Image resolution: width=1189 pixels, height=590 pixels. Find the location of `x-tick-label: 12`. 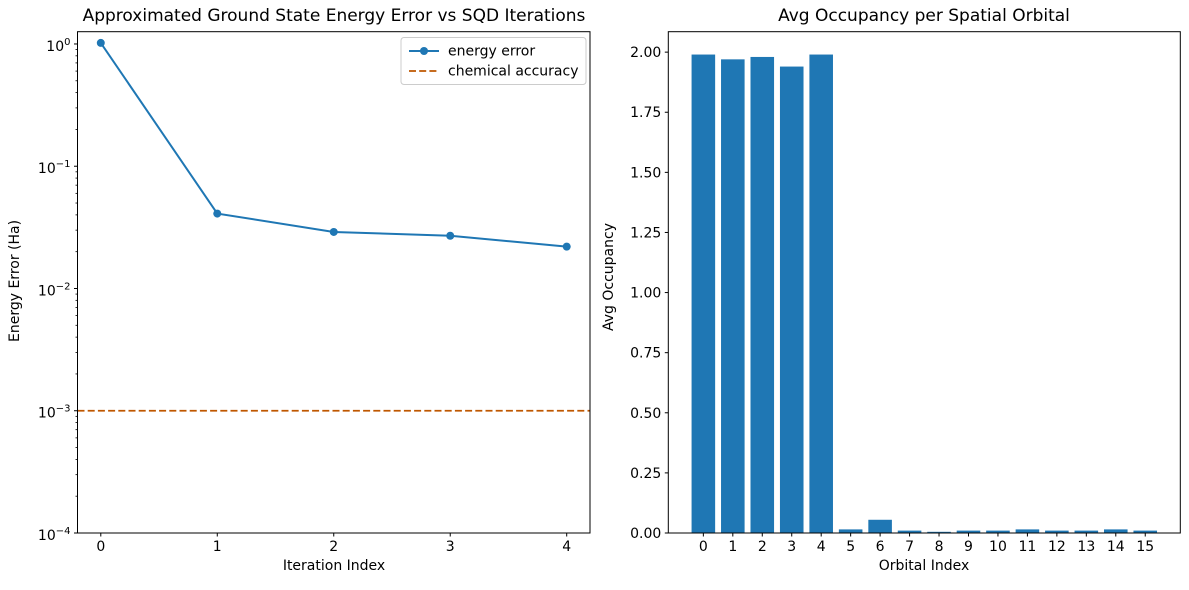

x-tick-label: 12 is located at coordinates (1057, 547).